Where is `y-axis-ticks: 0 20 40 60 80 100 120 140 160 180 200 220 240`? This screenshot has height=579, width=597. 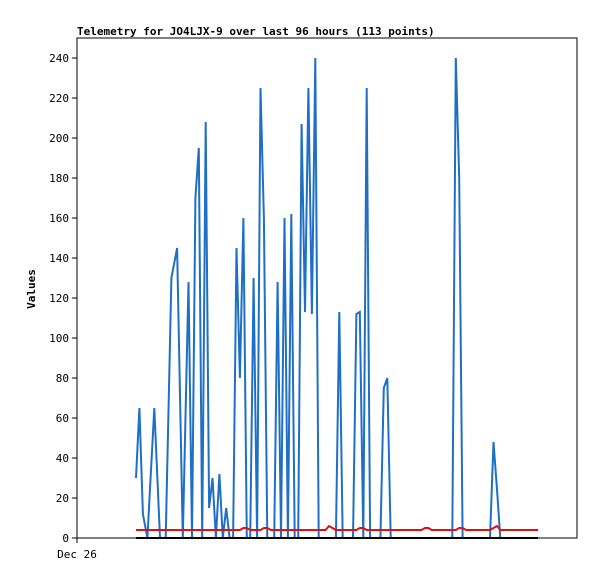
y-axis-ticks: 0 20 40 60 80 100 120 140 160 180 200 220 240 is located at coordinates (63, 298).